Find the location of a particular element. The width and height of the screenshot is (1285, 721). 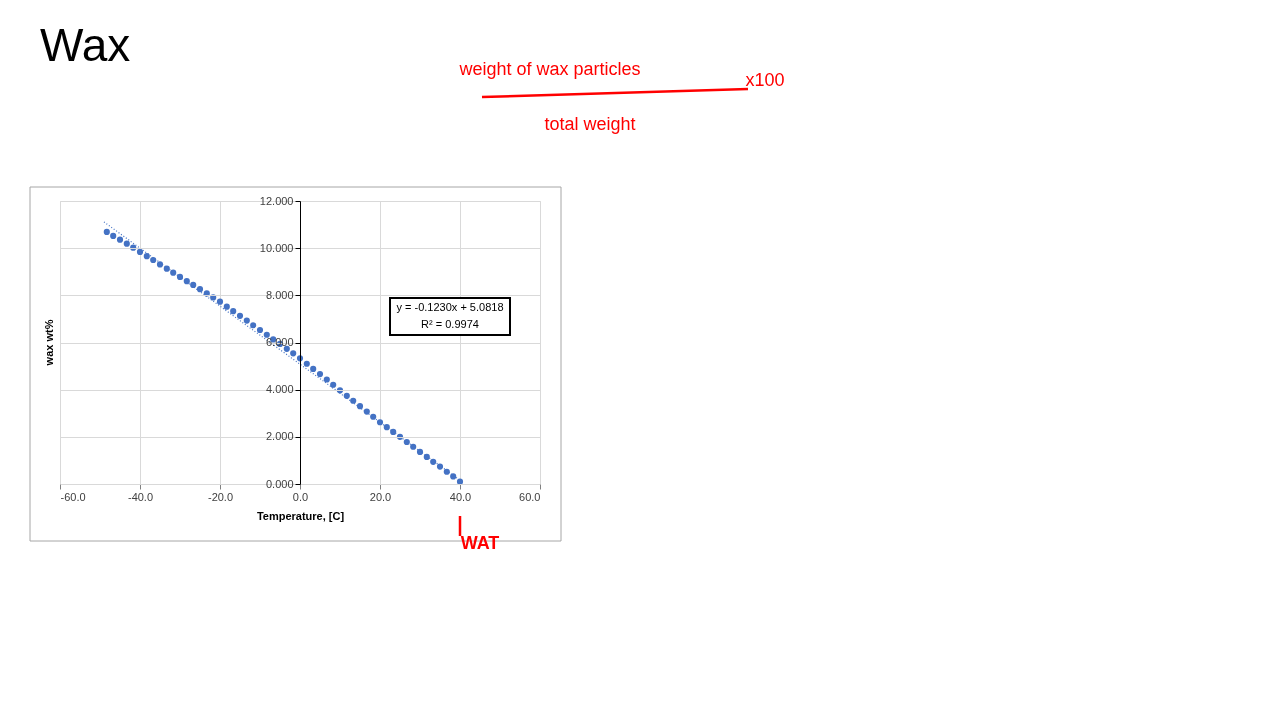

y-tick-label: 2.000 is located at coordinates (279, 436).